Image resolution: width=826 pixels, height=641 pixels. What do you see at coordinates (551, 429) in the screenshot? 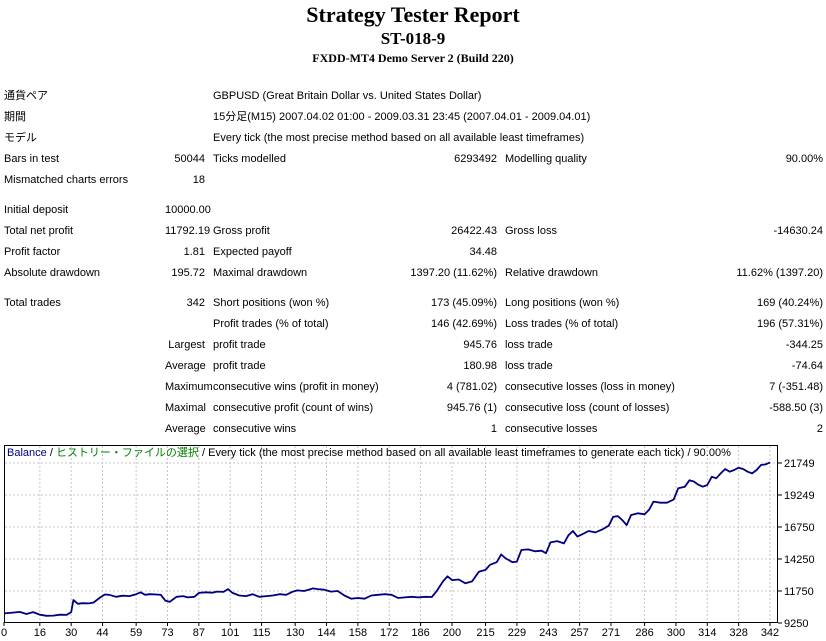
I see `row-label: consecutive losses` at bounding box center [551, 429].